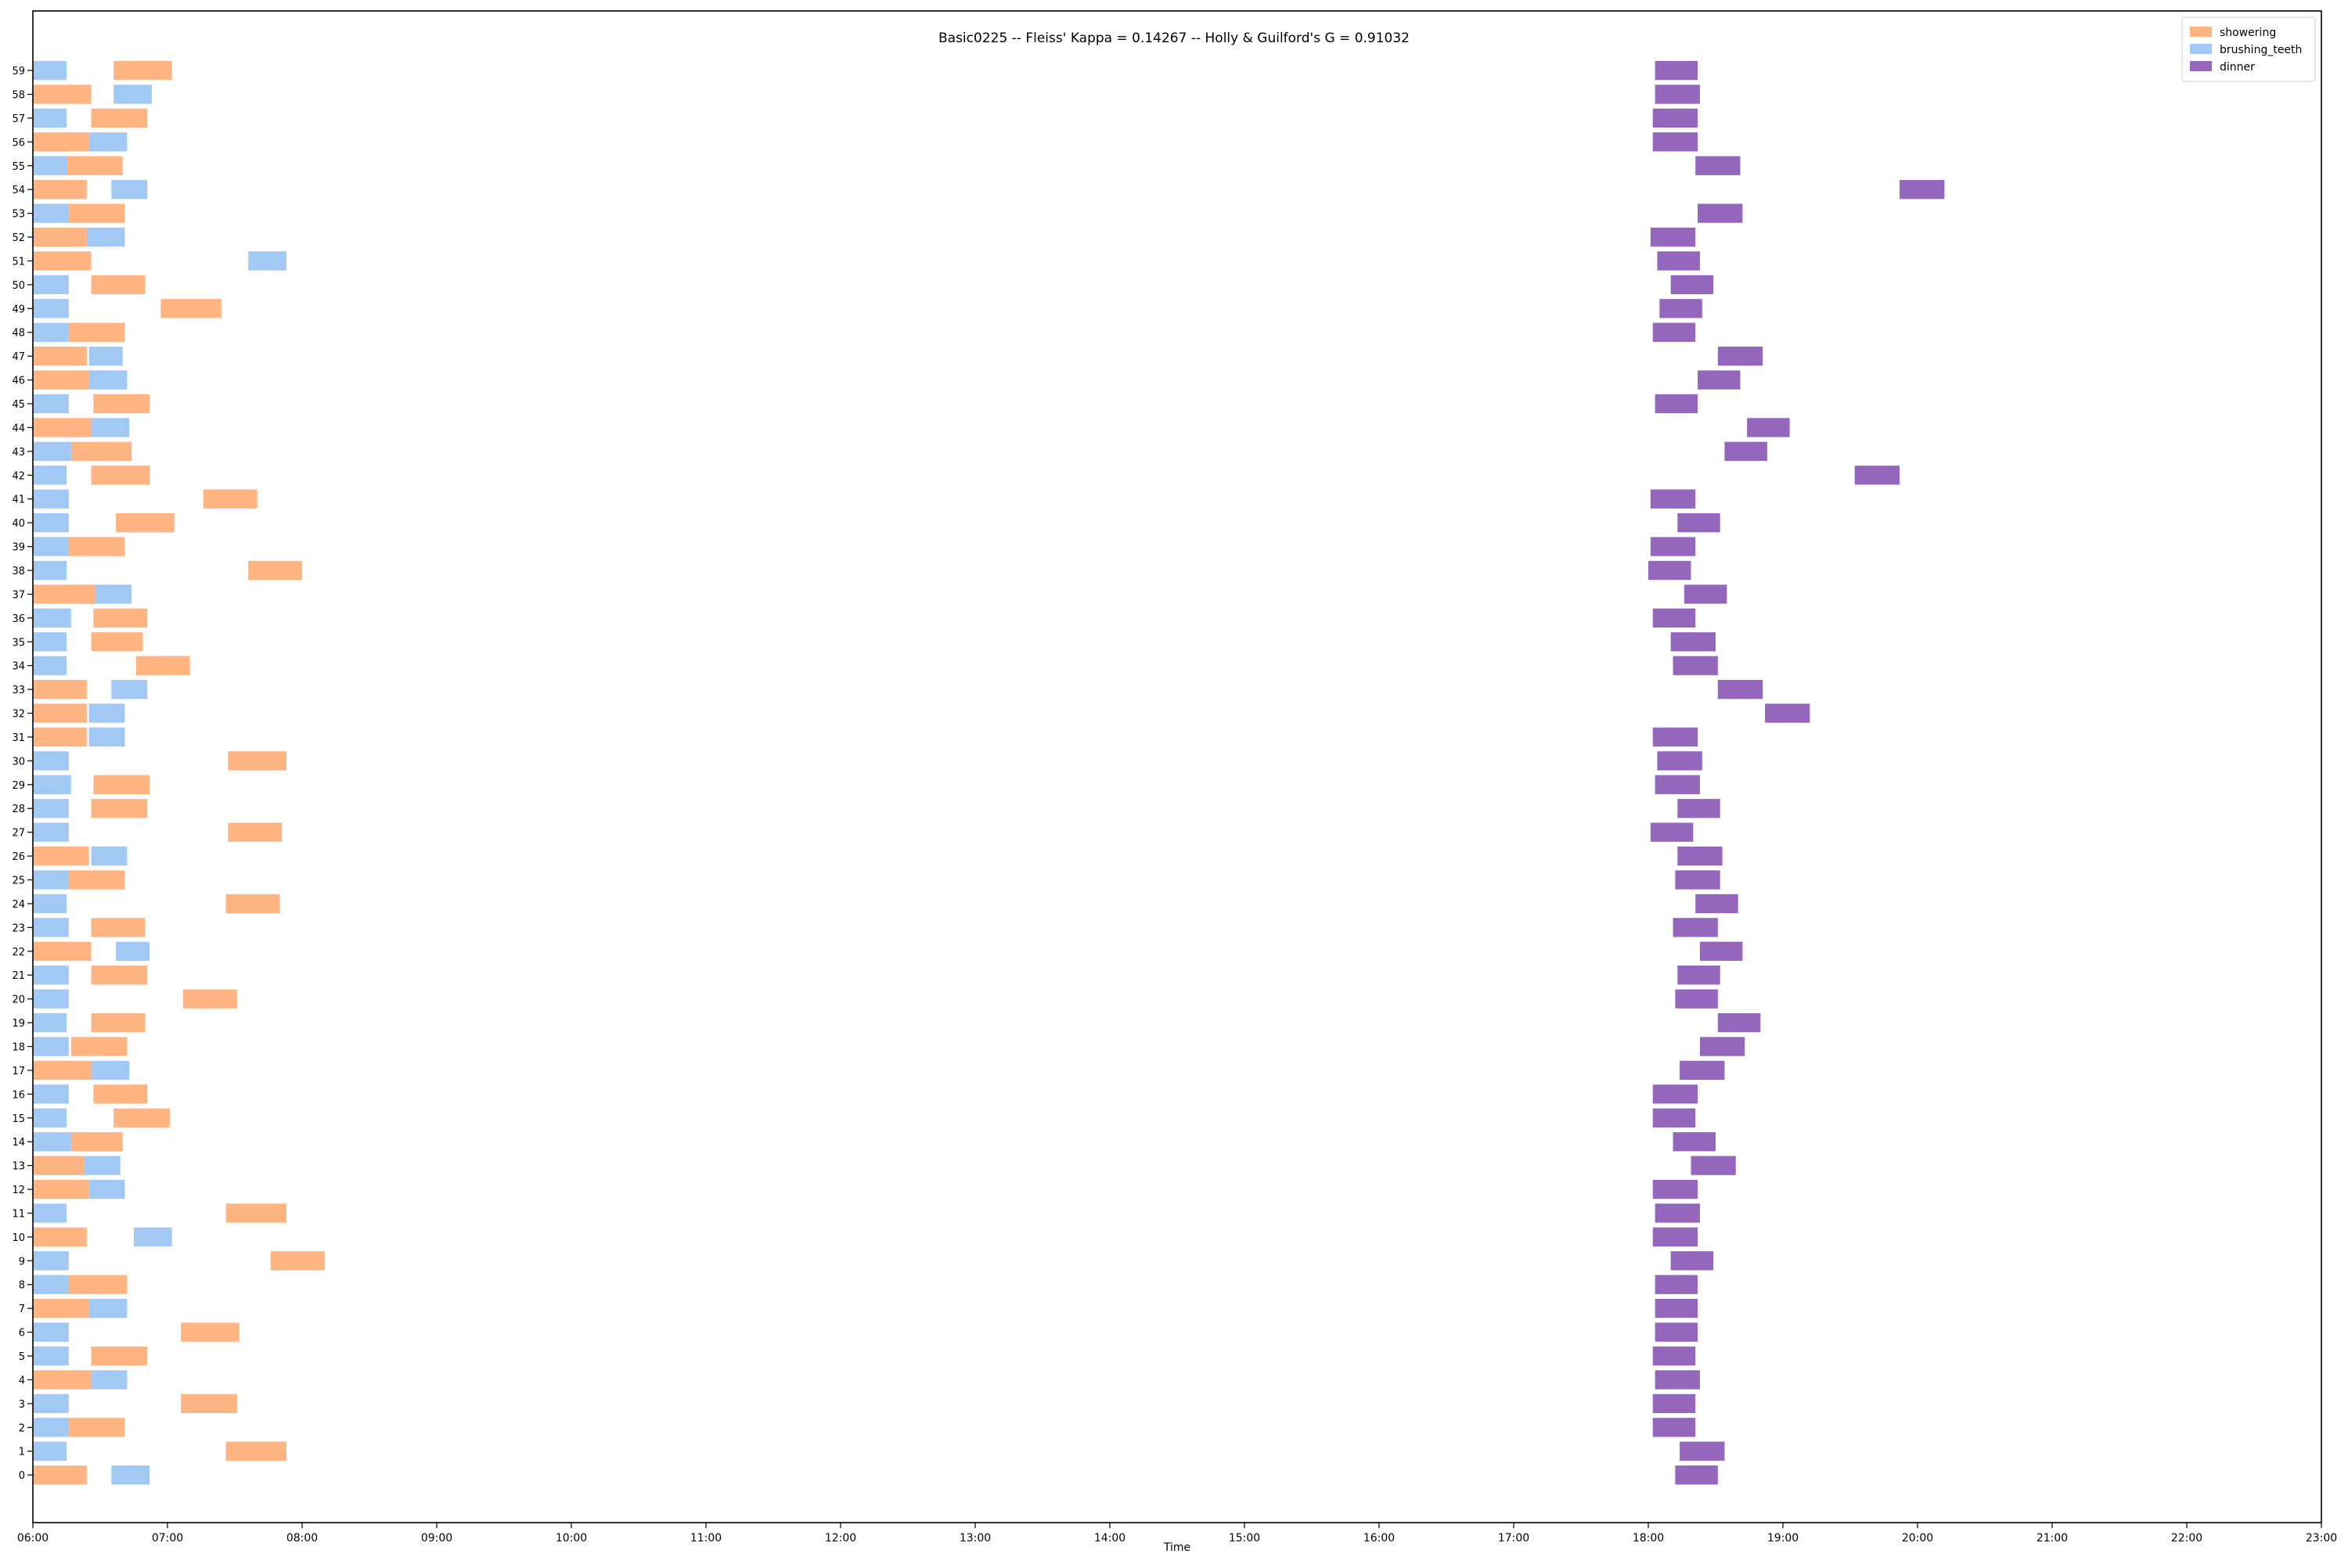 The height and width of the screenshot is (1568, 2348). What do you see at coordinates (18, 334) in the screenshot?
I see `y-tick-label: 48` at bounding box center [18, 334].